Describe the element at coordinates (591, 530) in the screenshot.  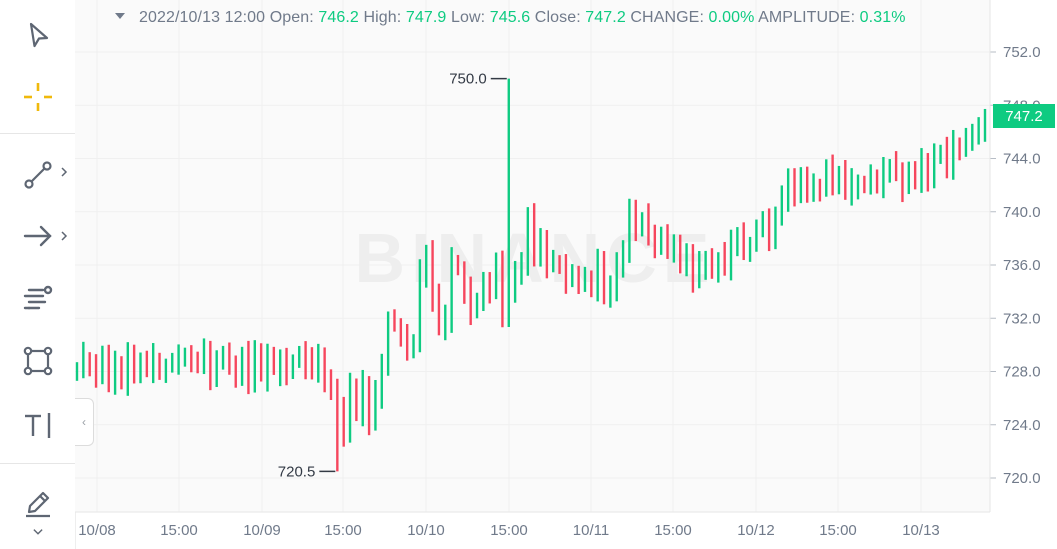
I see `x-tick-label: 10/11` at that location.